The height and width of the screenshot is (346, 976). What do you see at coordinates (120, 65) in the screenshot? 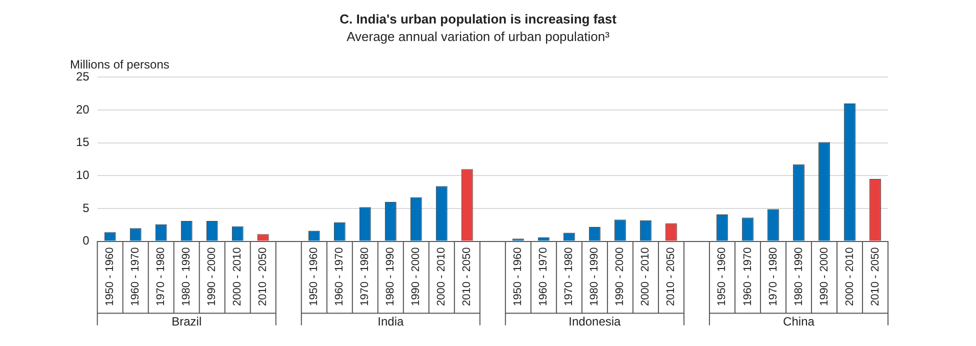
I see `y-axis-title: Millions of persons` at bounding box center [120, 65].